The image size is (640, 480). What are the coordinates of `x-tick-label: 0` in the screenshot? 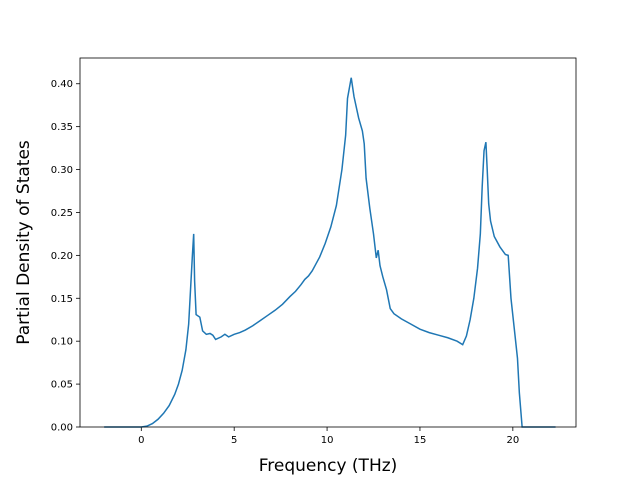 It's located at (141, 440).